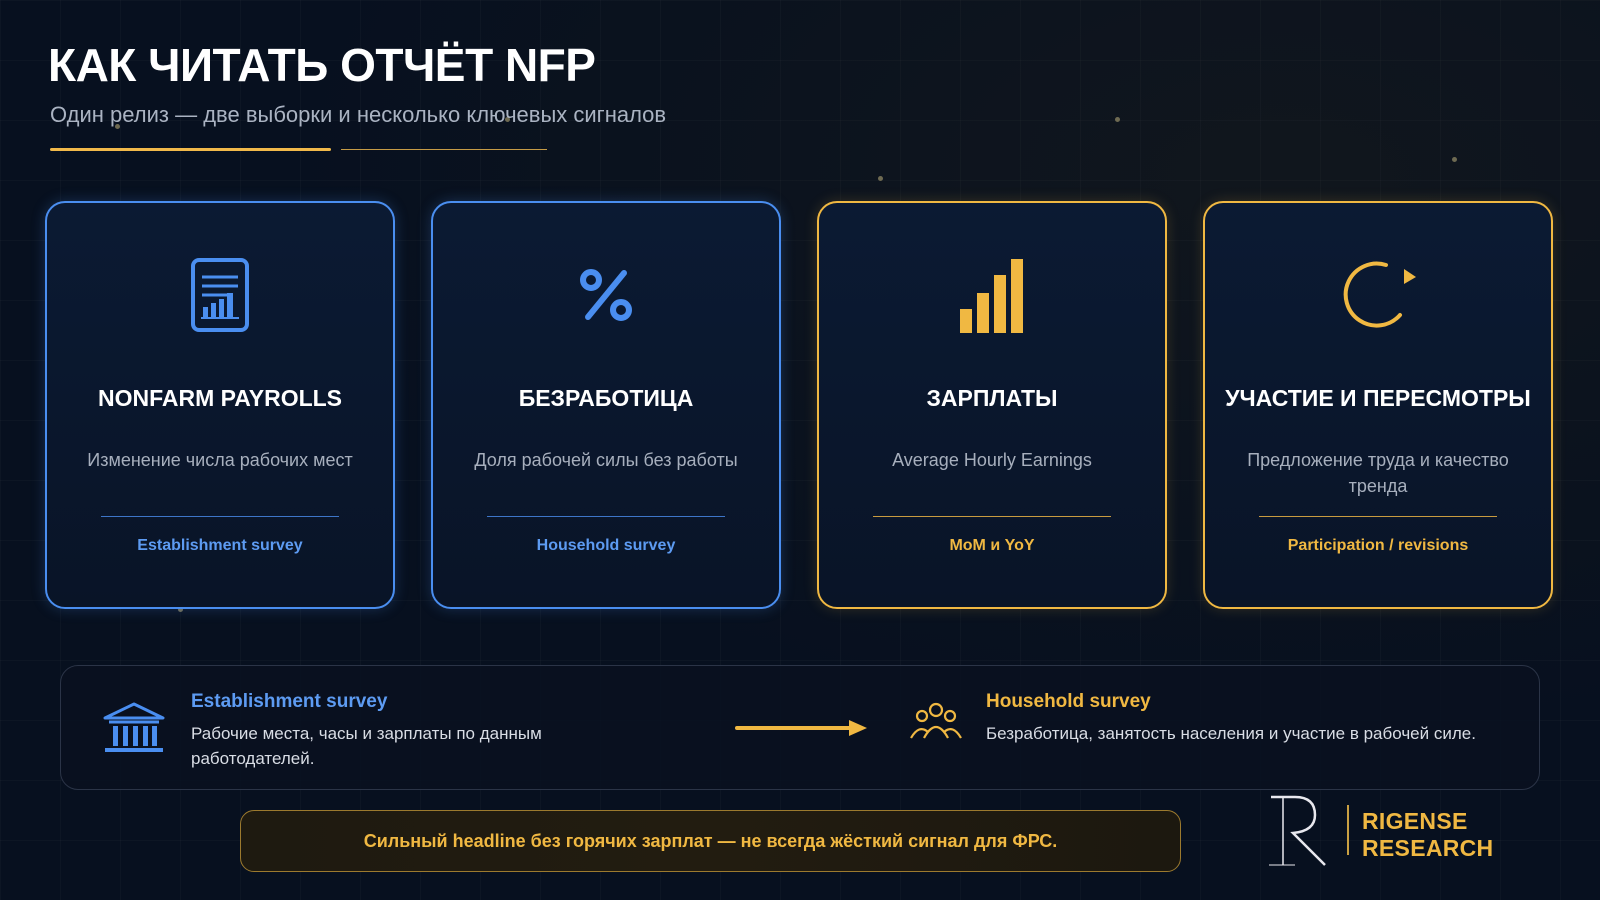 This screenshot has height=900, width=1600. What do you see at coordinates (1297, 830) in the screenshot?
I see `rigense-logo-icon` at bounding box center [1297, 830].